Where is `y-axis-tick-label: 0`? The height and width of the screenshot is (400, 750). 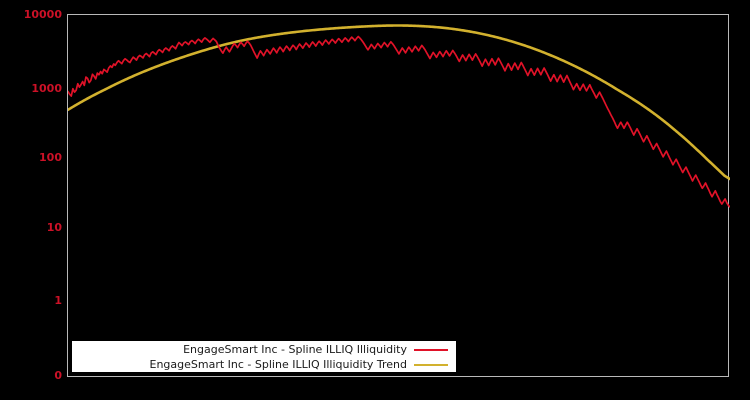
y-axis-tick-label: 0 is located at coordinates (58, 375).